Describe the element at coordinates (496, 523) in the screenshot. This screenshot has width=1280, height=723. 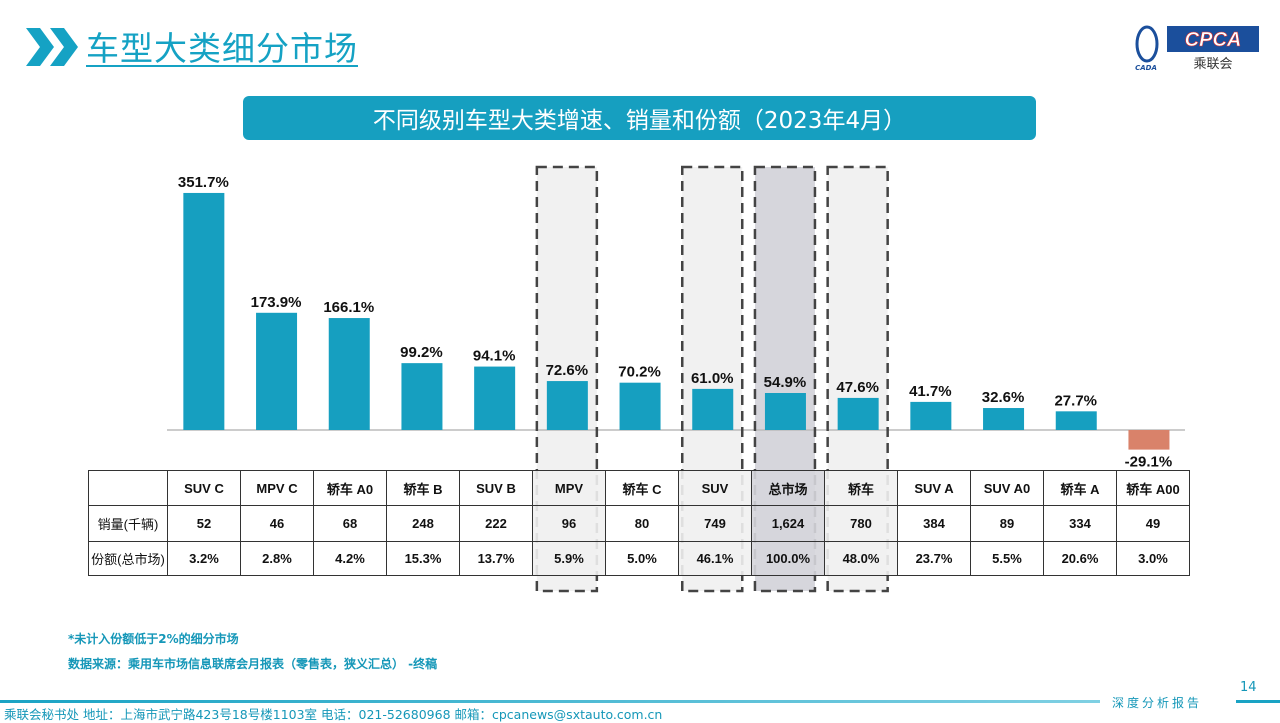
I see `sales-cell: 222` at that location.